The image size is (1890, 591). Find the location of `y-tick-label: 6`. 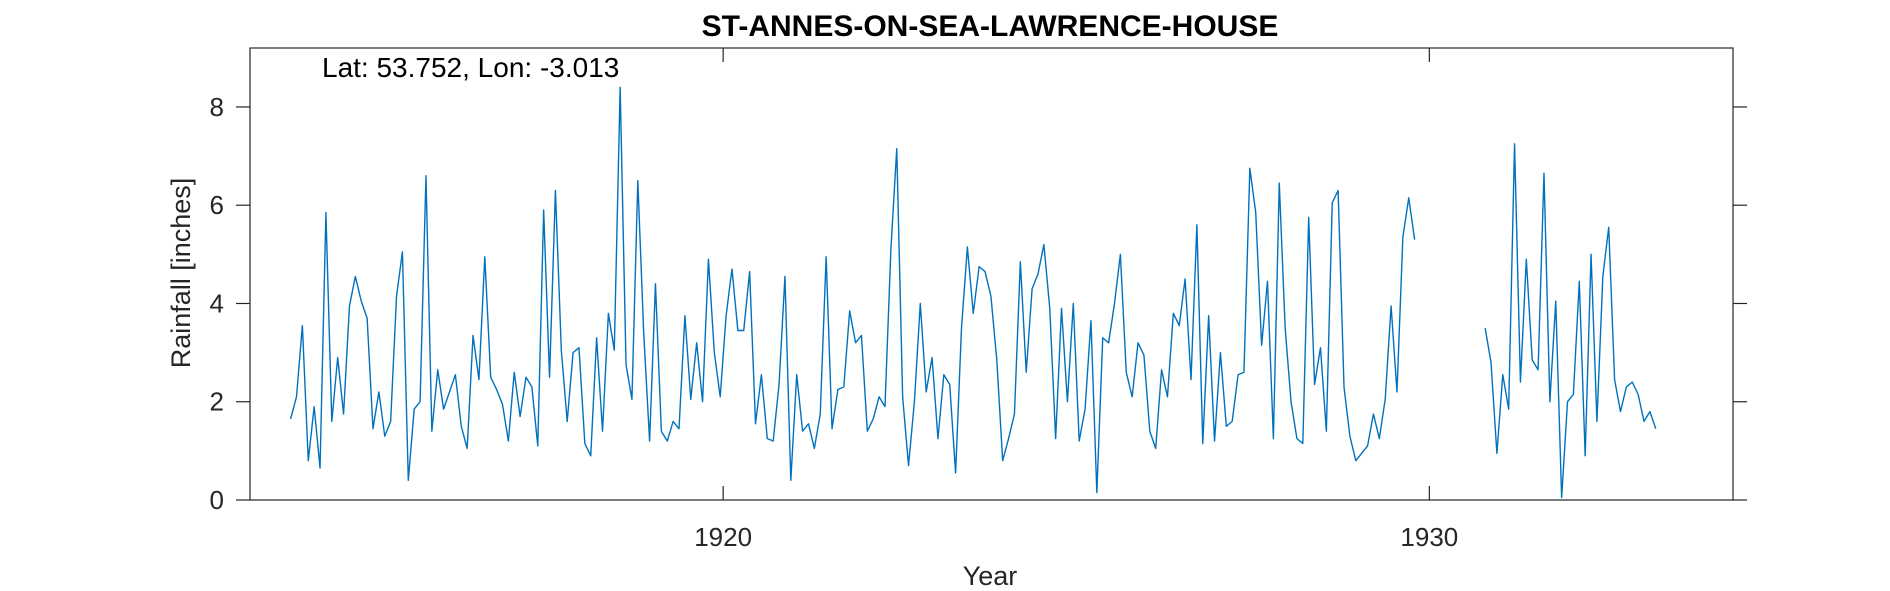

y-tick-label: 6 is located at coordinates (217, 205).